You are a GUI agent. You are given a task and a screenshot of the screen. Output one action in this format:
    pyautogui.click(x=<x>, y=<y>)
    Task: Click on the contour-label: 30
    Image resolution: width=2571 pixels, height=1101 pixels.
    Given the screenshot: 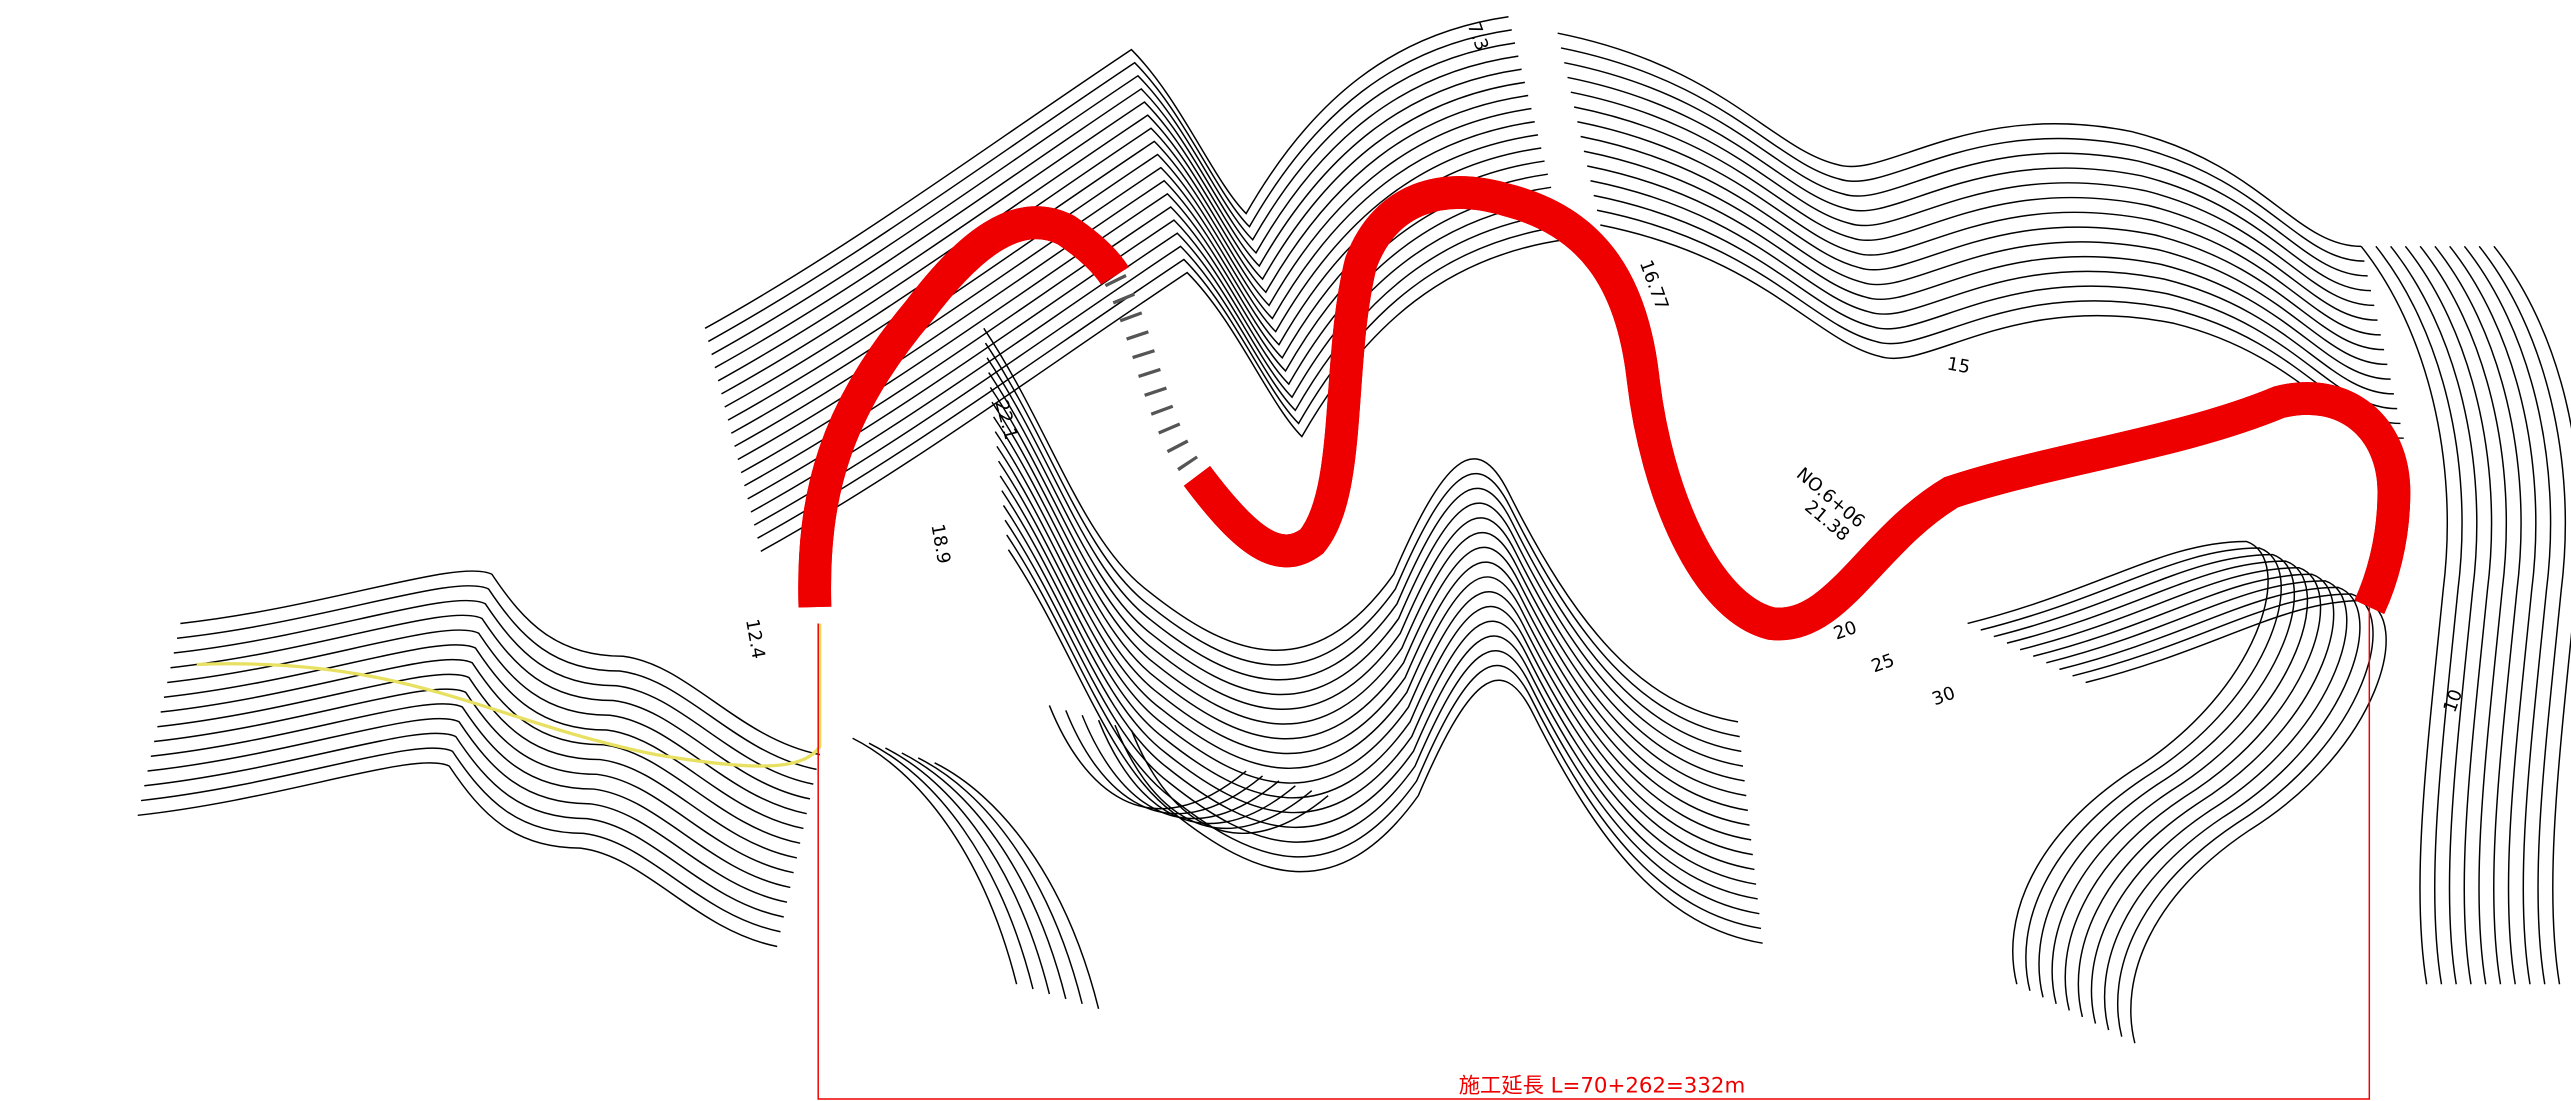 What is the action you would take?
    pyautogui.click(x=1943, y=697)
    